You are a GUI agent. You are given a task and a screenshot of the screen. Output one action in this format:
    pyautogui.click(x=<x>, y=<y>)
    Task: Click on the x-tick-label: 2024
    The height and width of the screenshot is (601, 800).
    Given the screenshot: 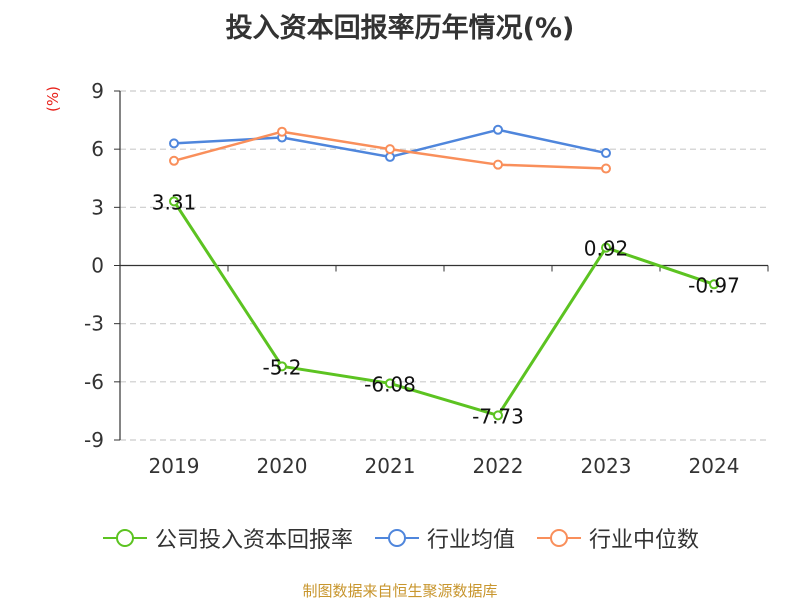 What is the action you would take?
    pyautogui.click(x=714, y=466)
    